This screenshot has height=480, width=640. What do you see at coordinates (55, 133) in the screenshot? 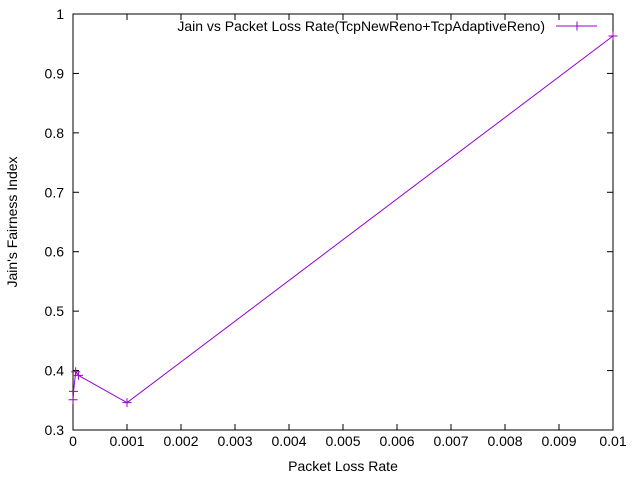
I see `y-tick-label: 0.8` at bounding box center [55, 133].